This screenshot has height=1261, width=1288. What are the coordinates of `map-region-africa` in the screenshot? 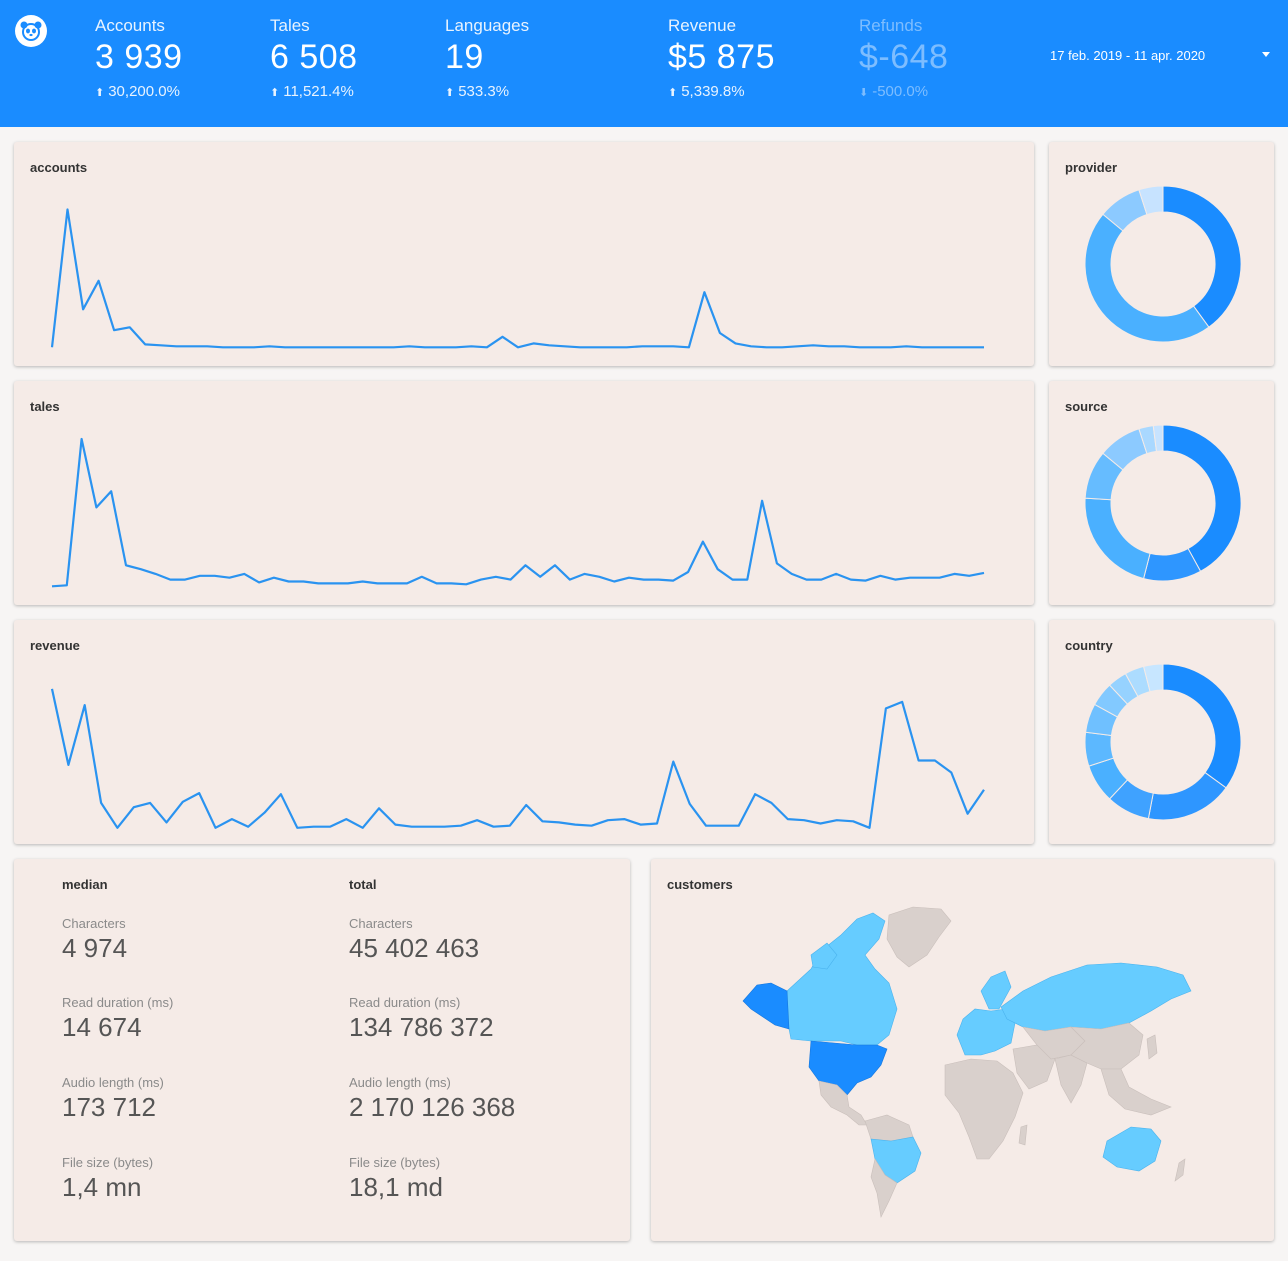 It's located at (984, 1109).